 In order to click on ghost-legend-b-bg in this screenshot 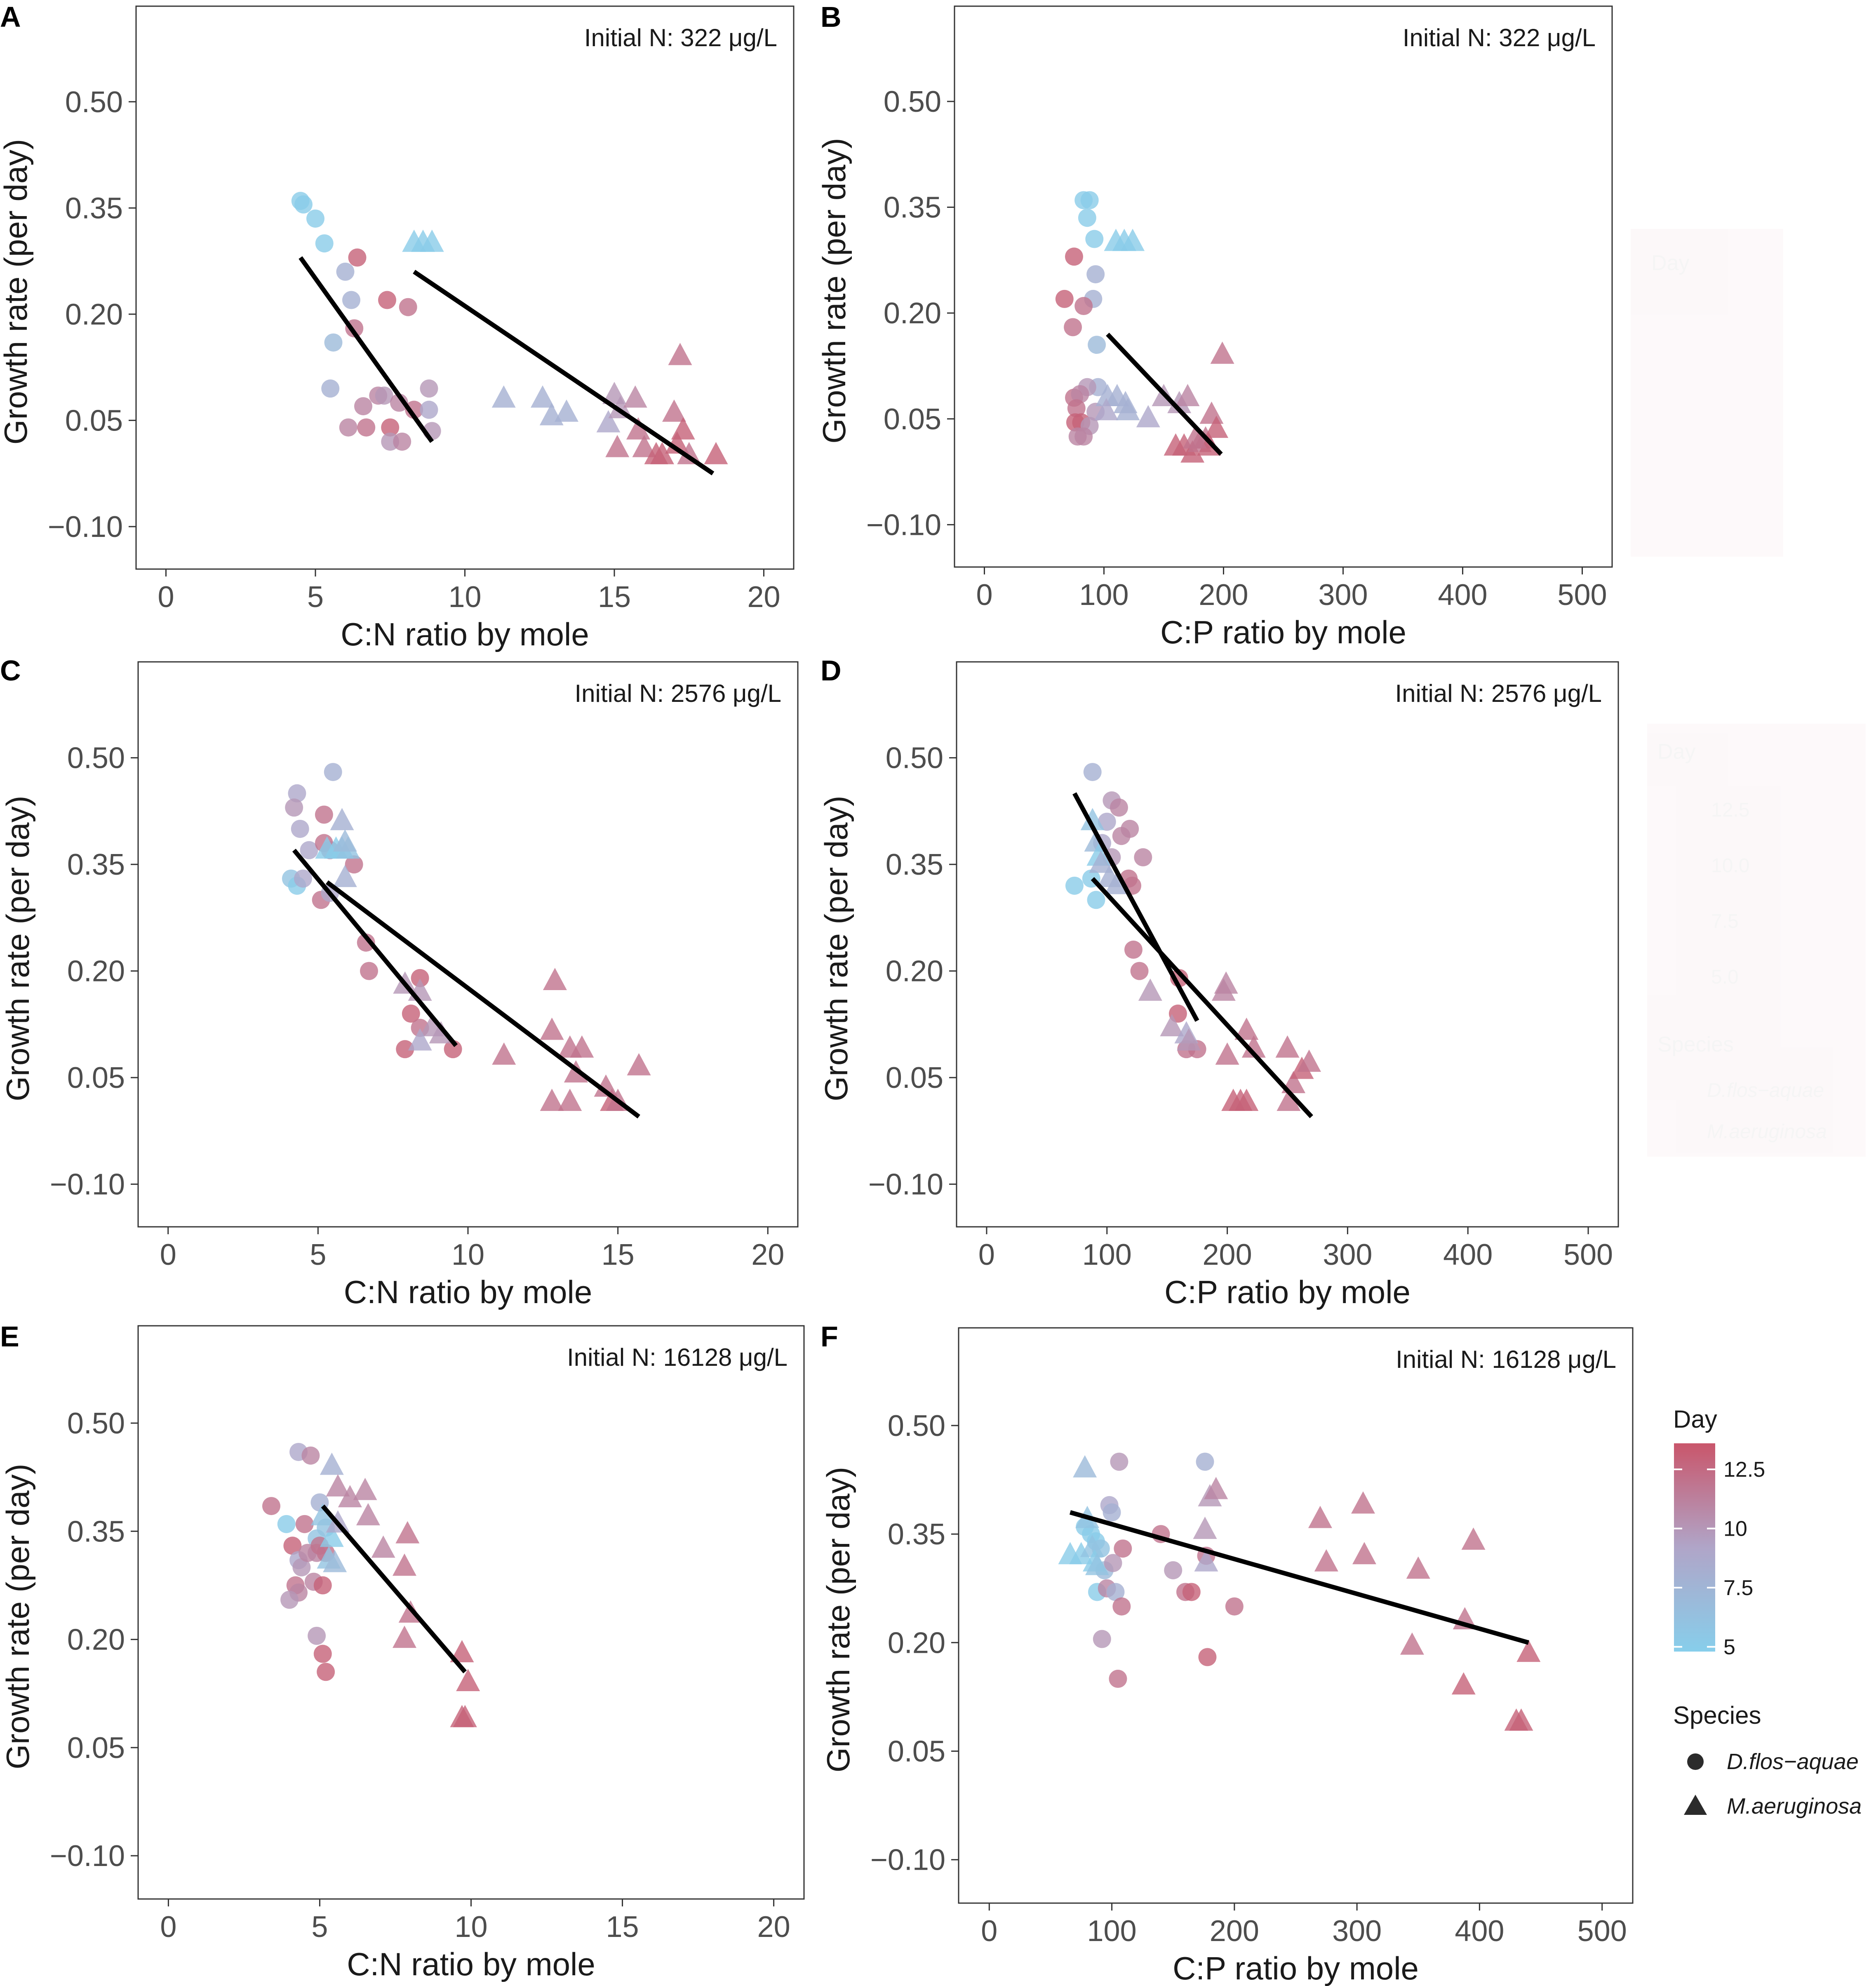, I will do `click(1707, 393)`.